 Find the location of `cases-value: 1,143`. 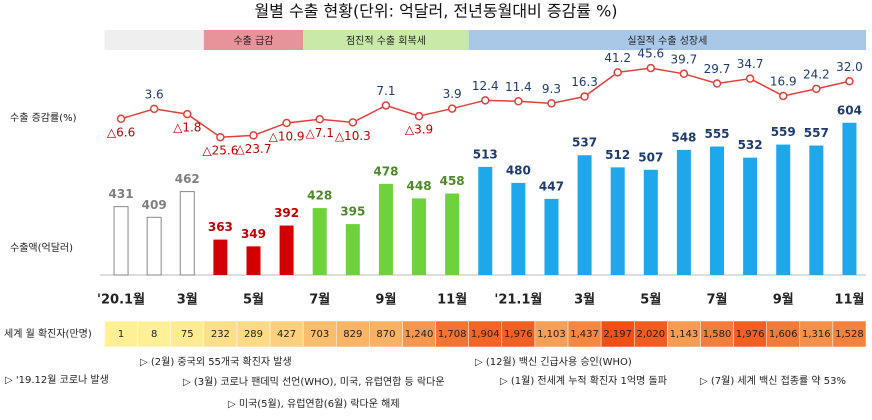

cases-value: 1,143 is located at coordinates (684, 334).